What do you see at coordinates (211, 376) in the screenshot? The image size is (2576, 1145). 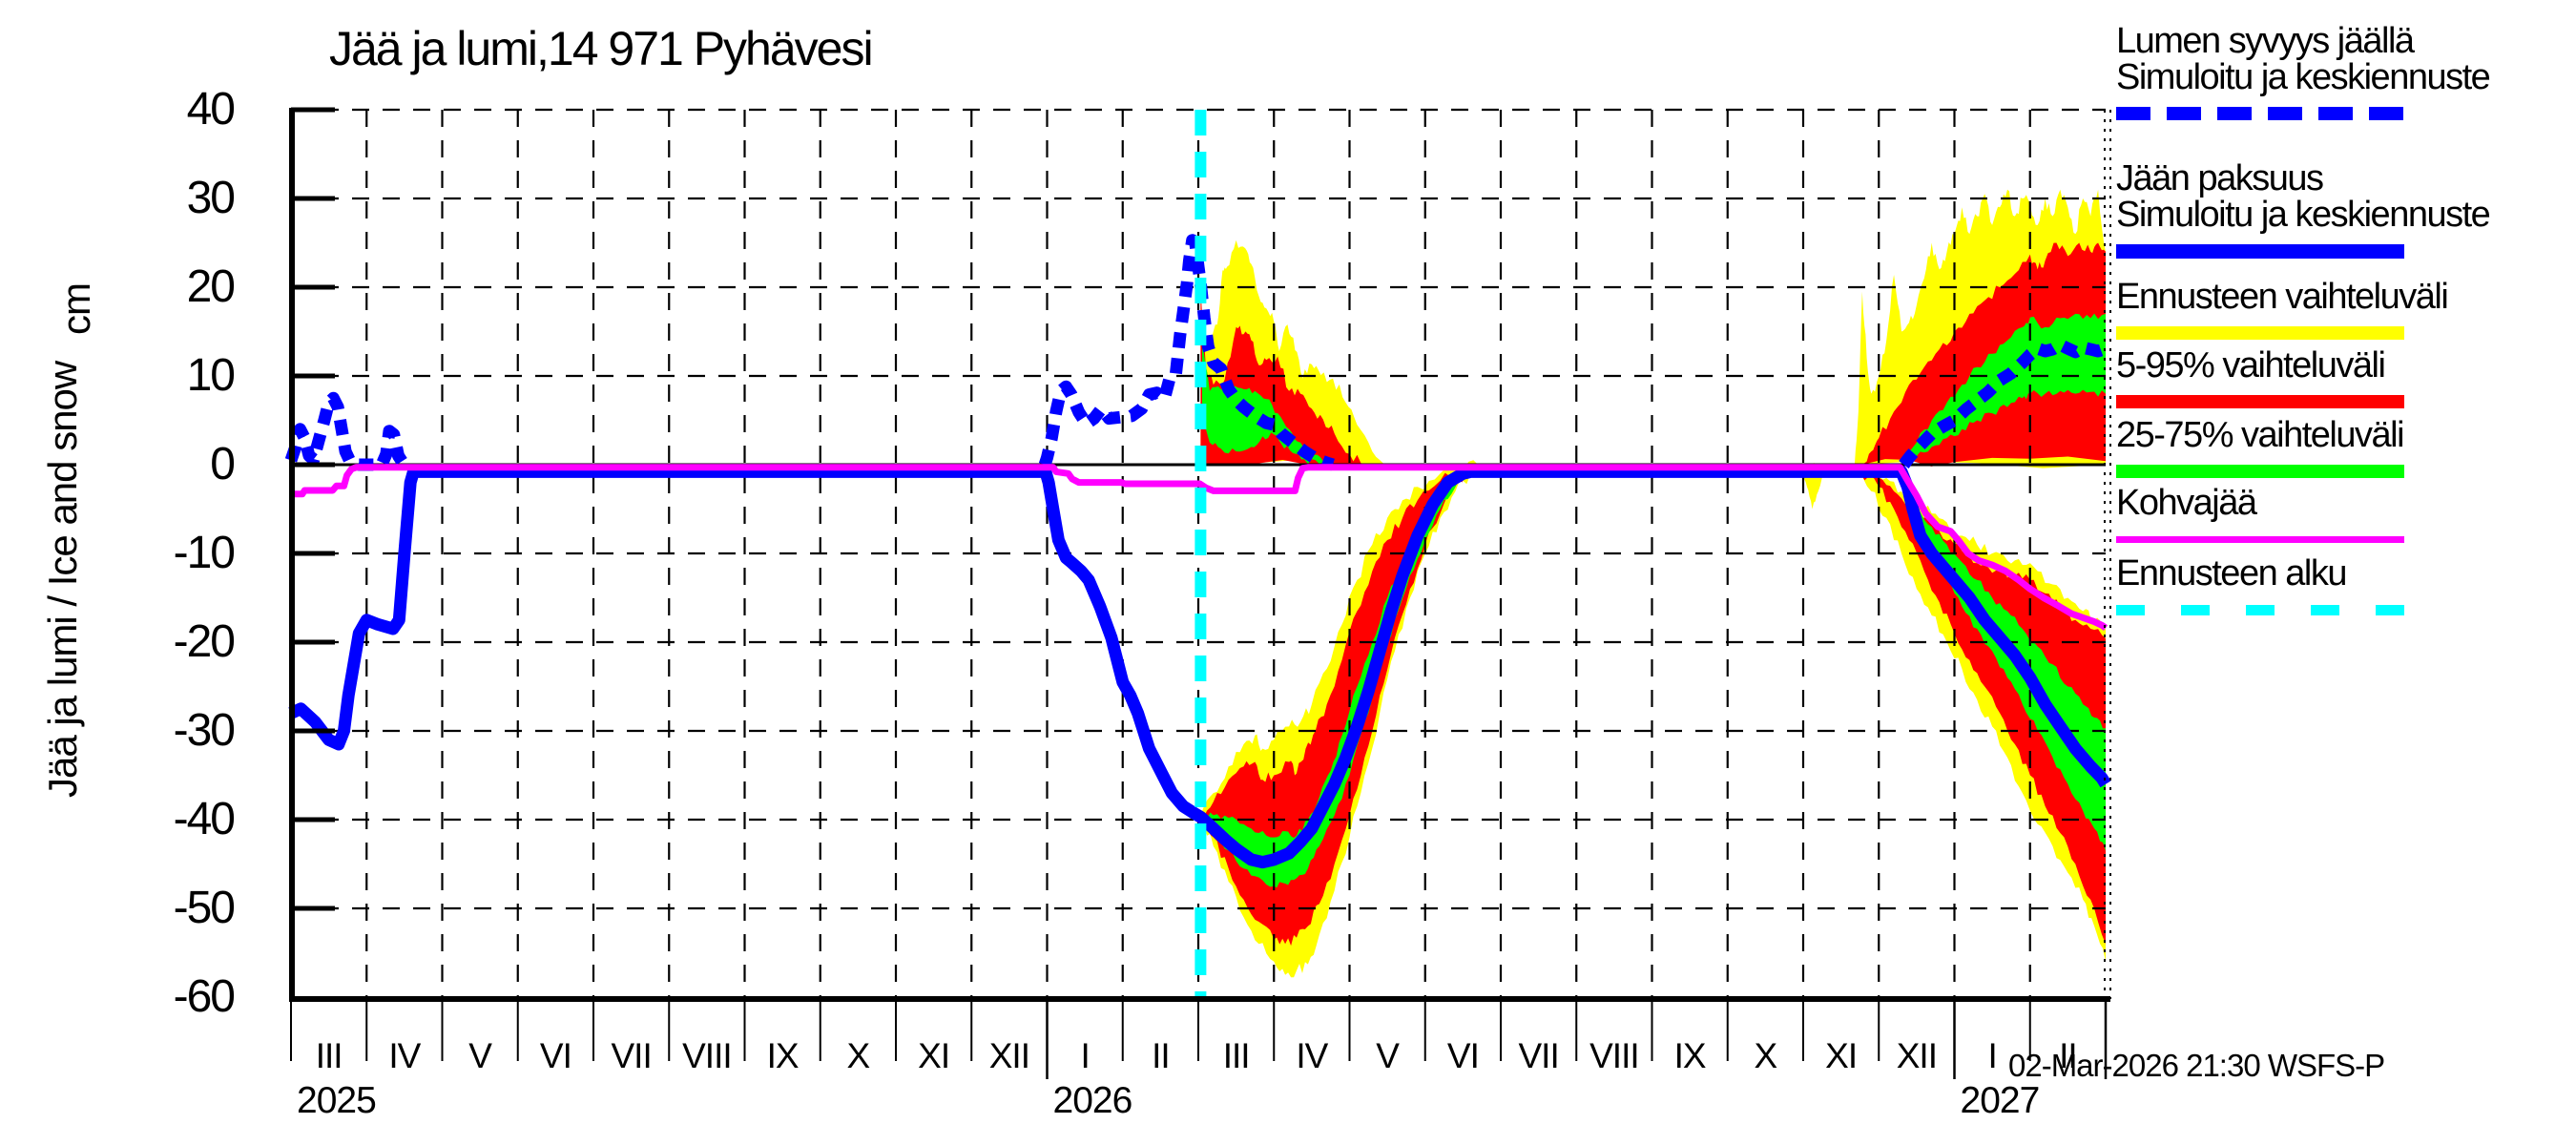 I see `y-tick-label: 10` at bounding box center [211, 376].